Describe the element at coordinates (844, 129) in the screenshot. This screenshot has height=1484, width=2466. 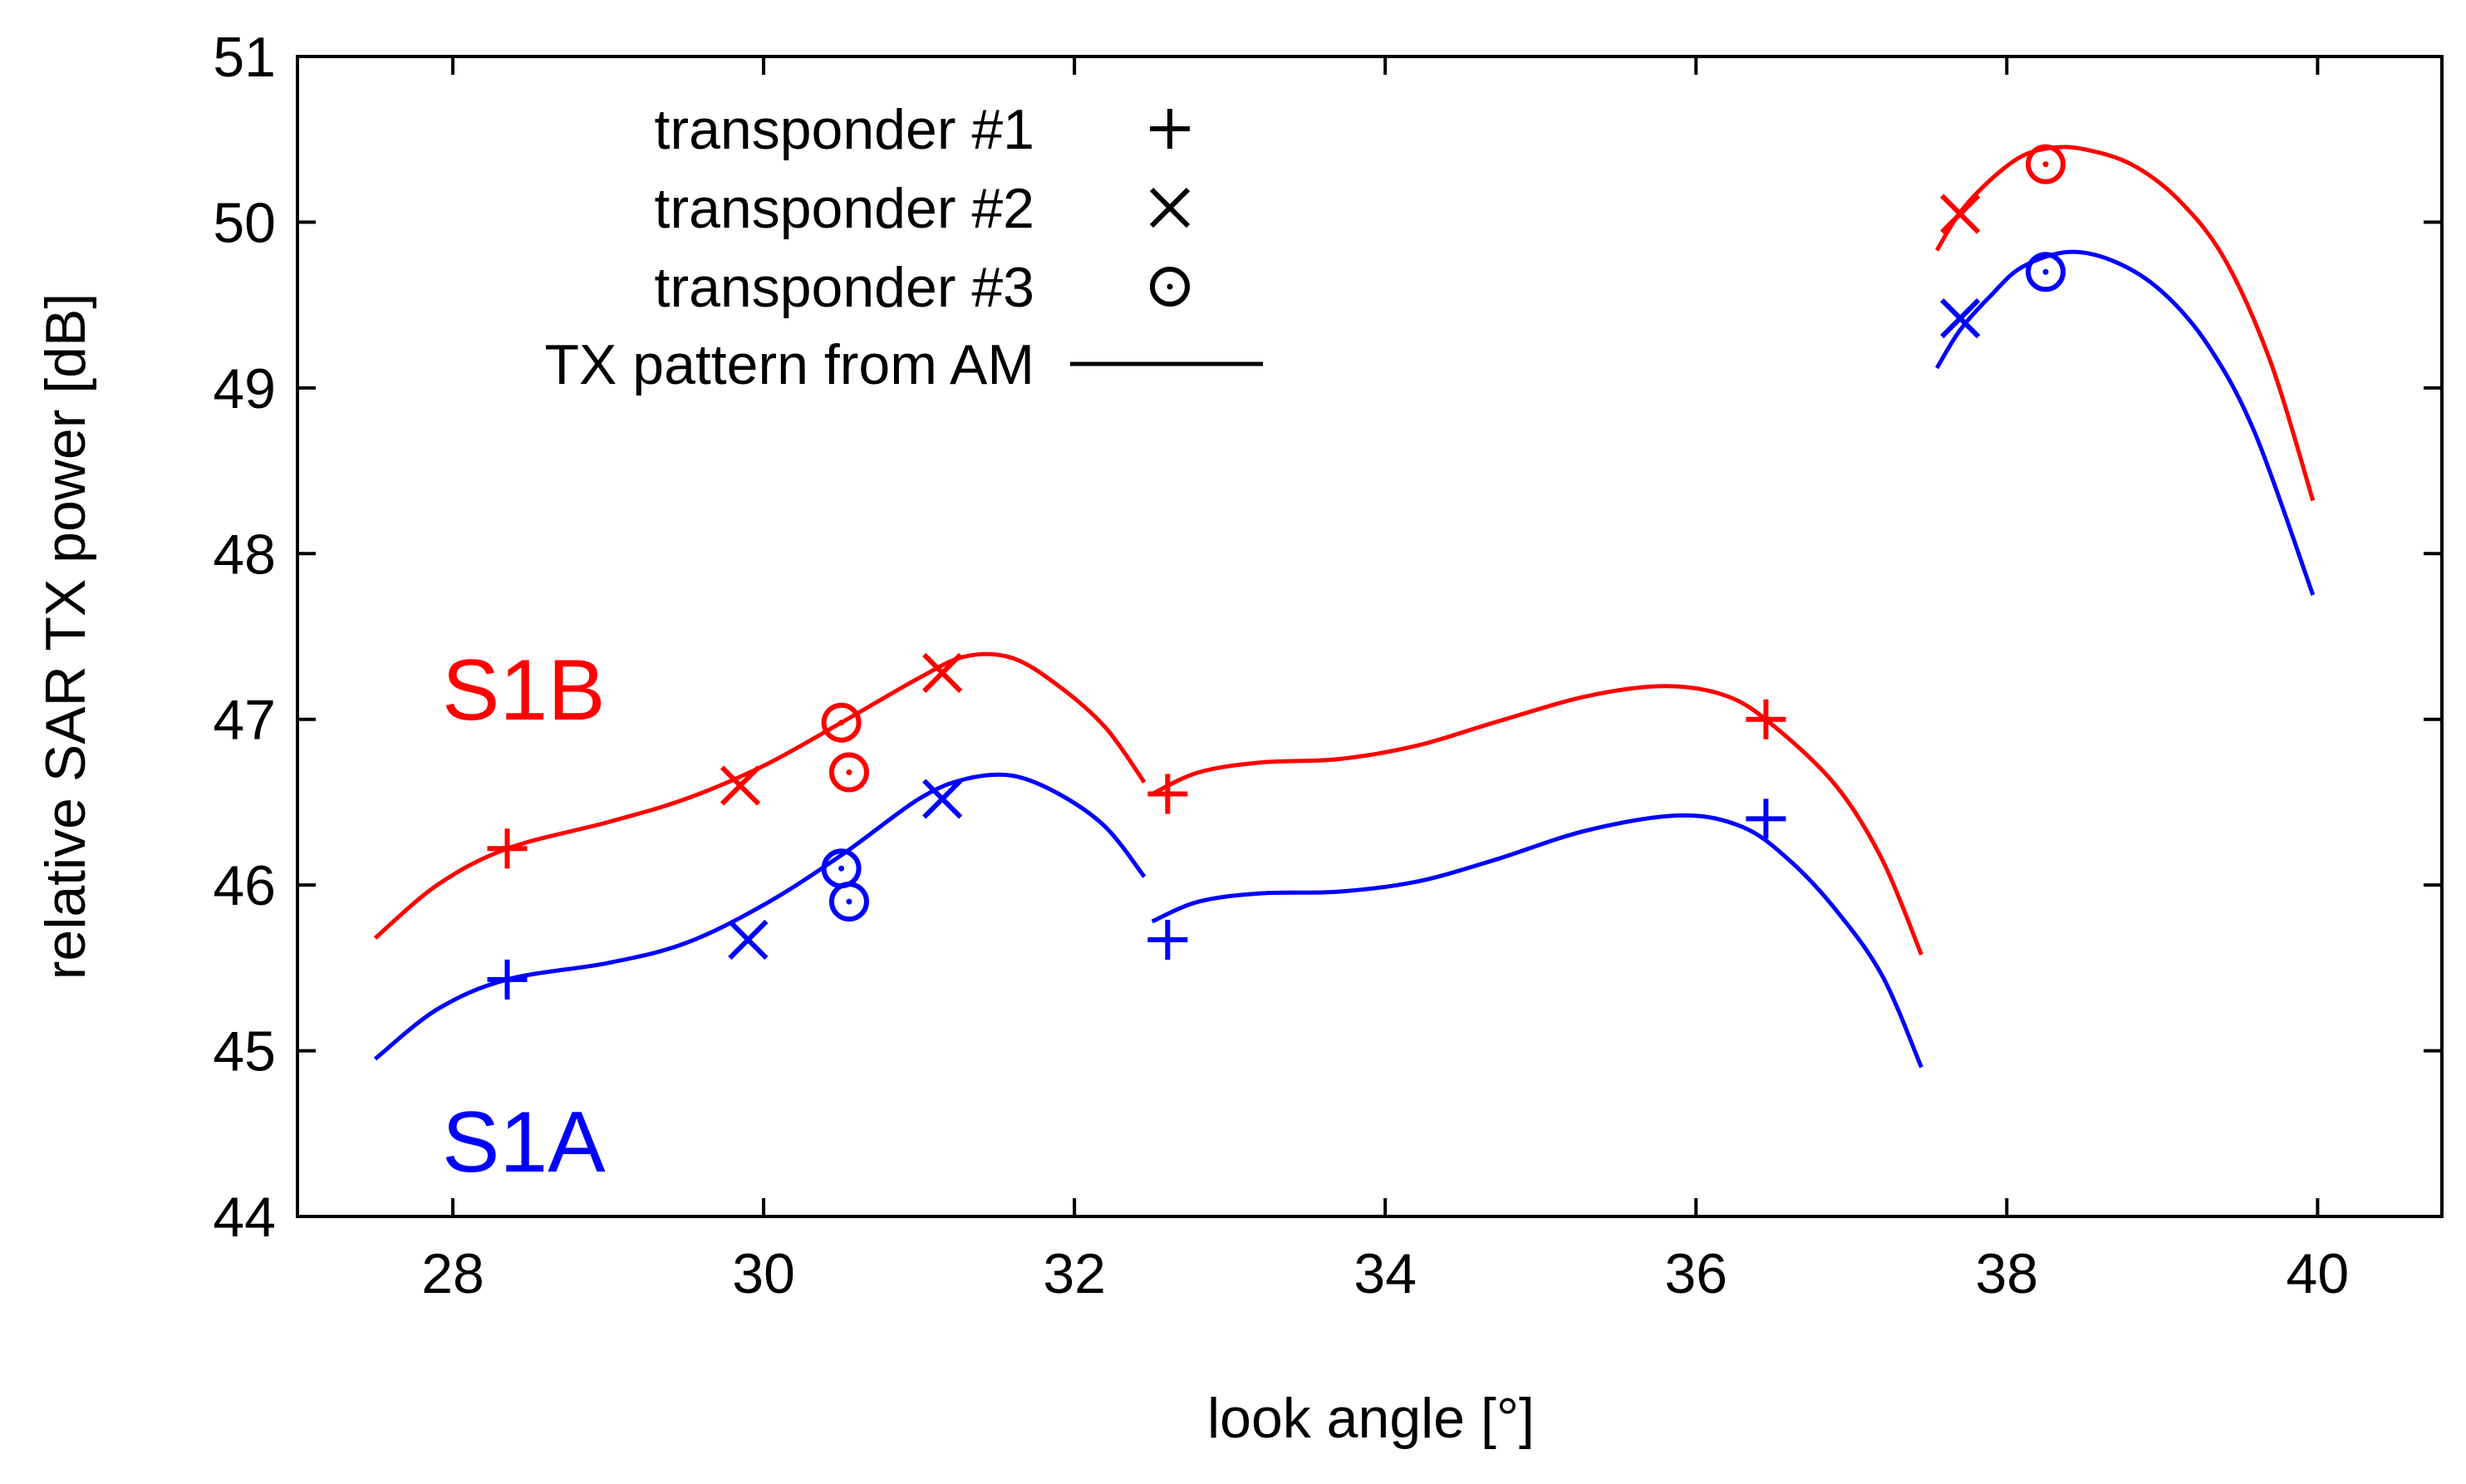
I see `legend-entry-label: transponder #1` at that location.